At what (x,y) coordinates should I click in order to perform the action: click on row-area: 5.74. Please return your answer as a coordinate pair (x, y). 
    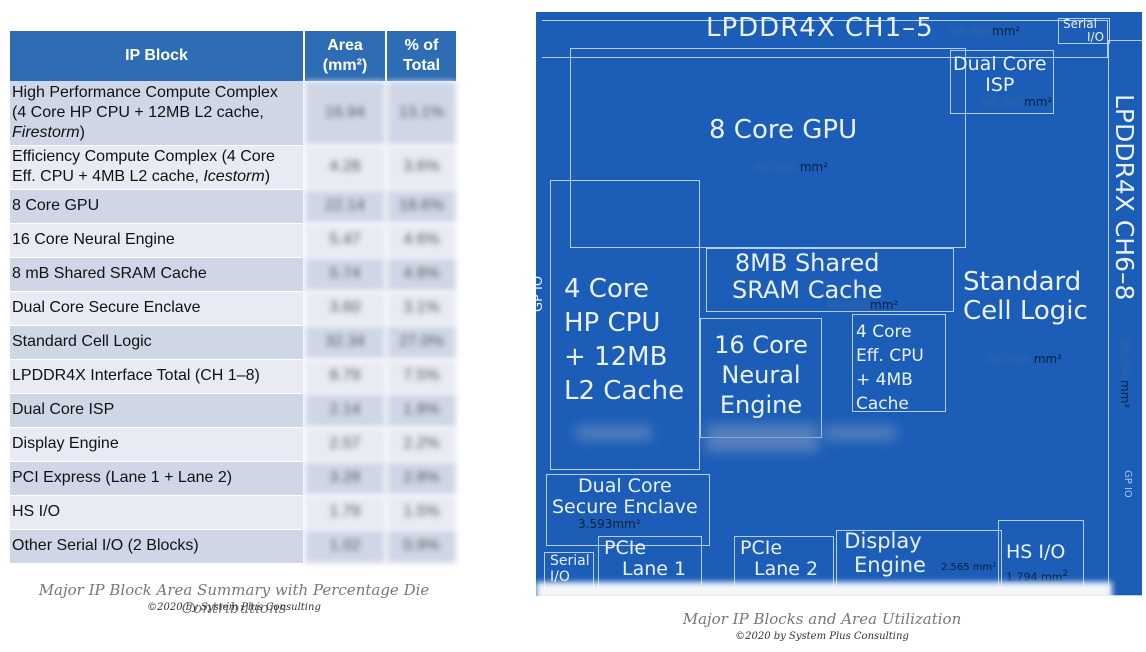
    Looking at the image, I should click on (345, 274).